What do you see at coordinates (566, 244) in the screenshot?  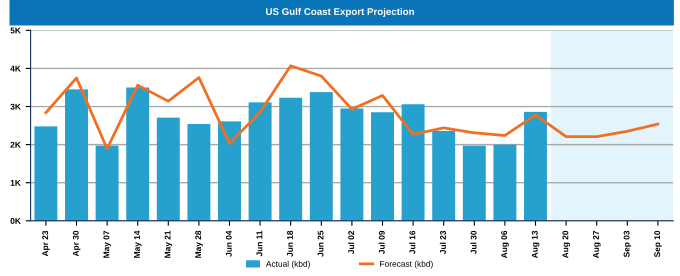 I see `x-tick-label: Aug 20` at bounding box center [566, 244].